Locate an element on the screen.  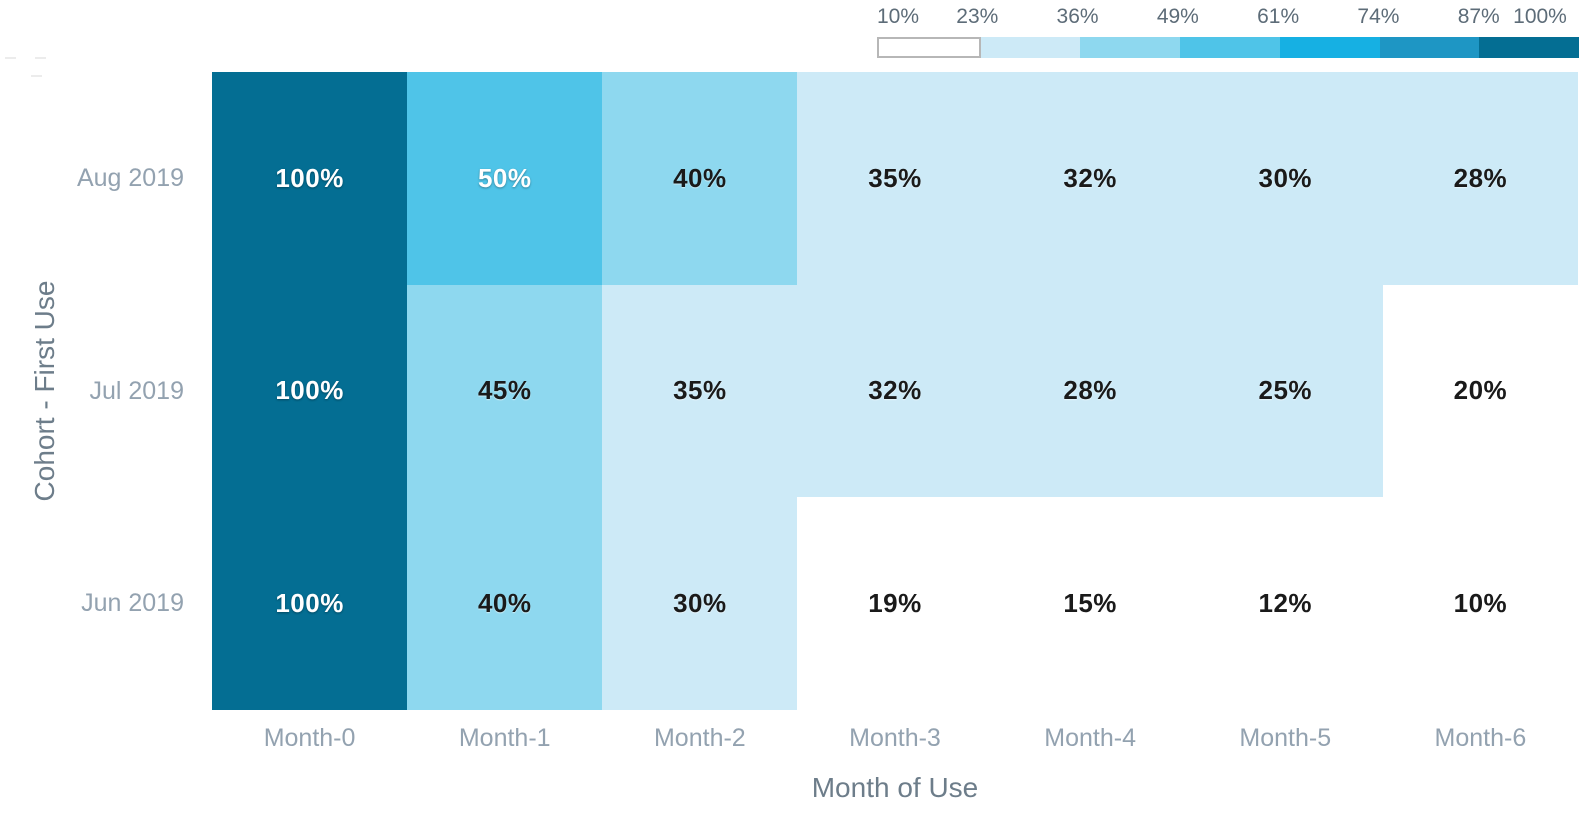
y-tick-label: Jun 2019 is located at coordinates (132, 603).